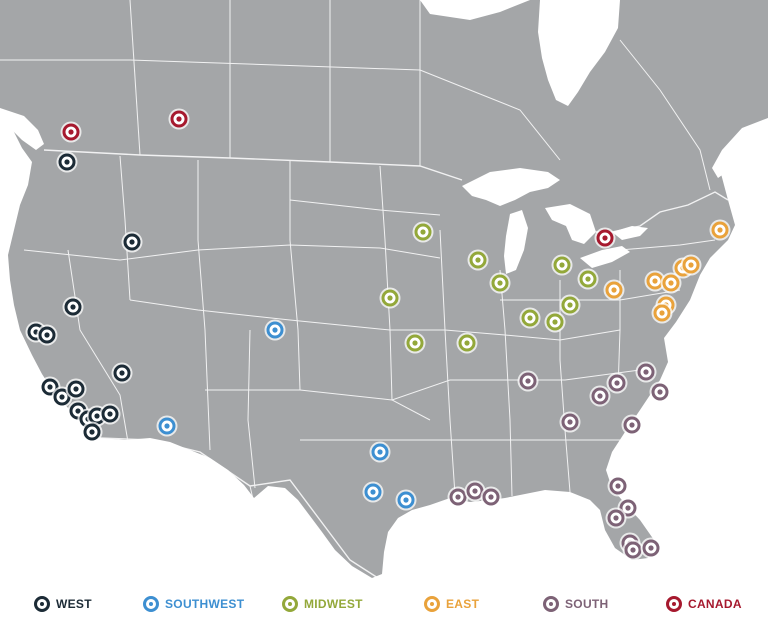  Describe the element at coordinates (253, 165) in the screenshot. I see `us-canada-border` at that location.